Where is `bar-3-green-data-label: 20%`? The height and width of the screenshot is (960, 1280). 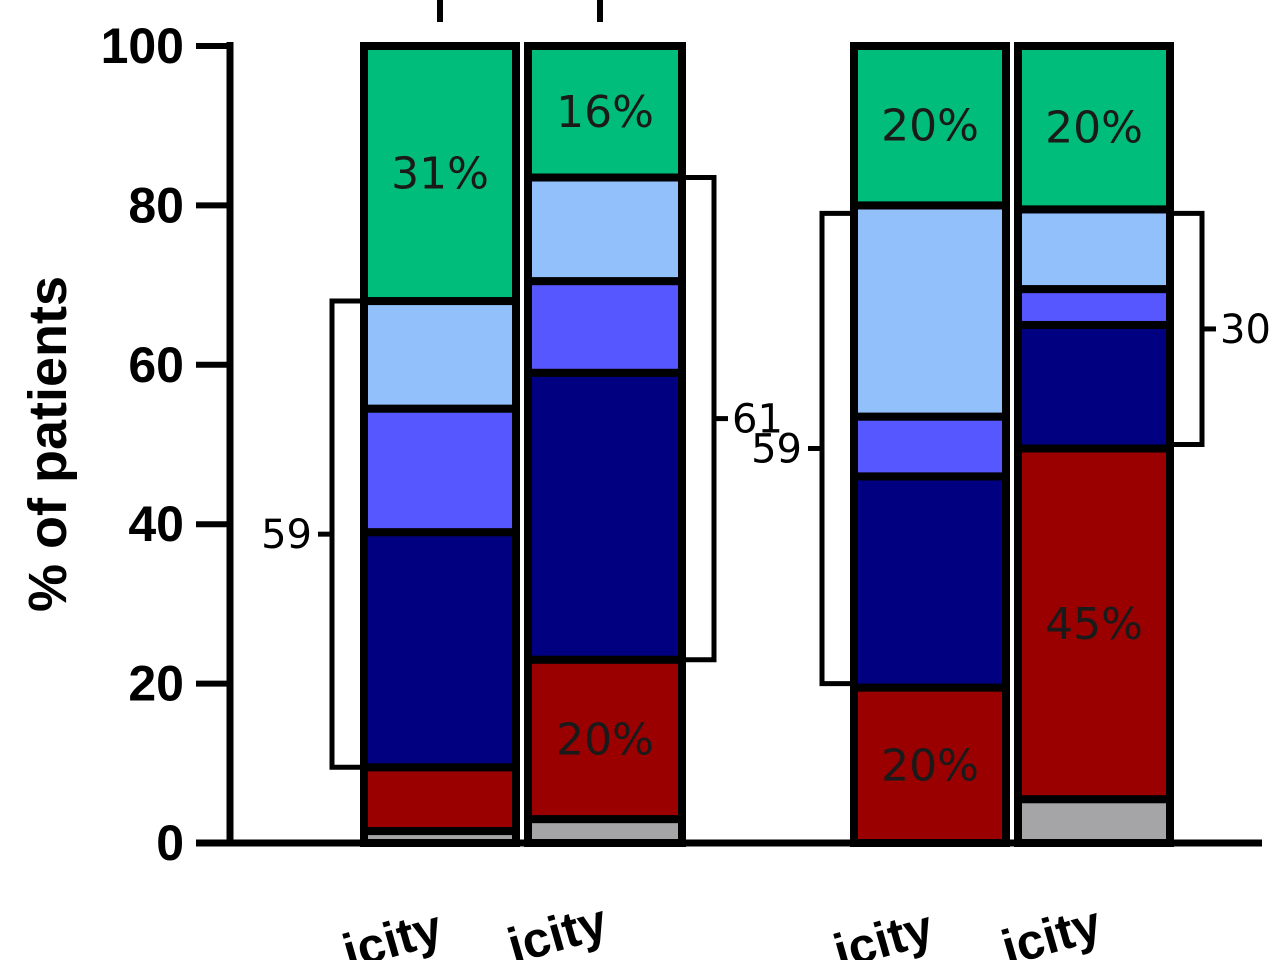
bar-3-green-data-label: 20% is located at coordinates (930, 126).